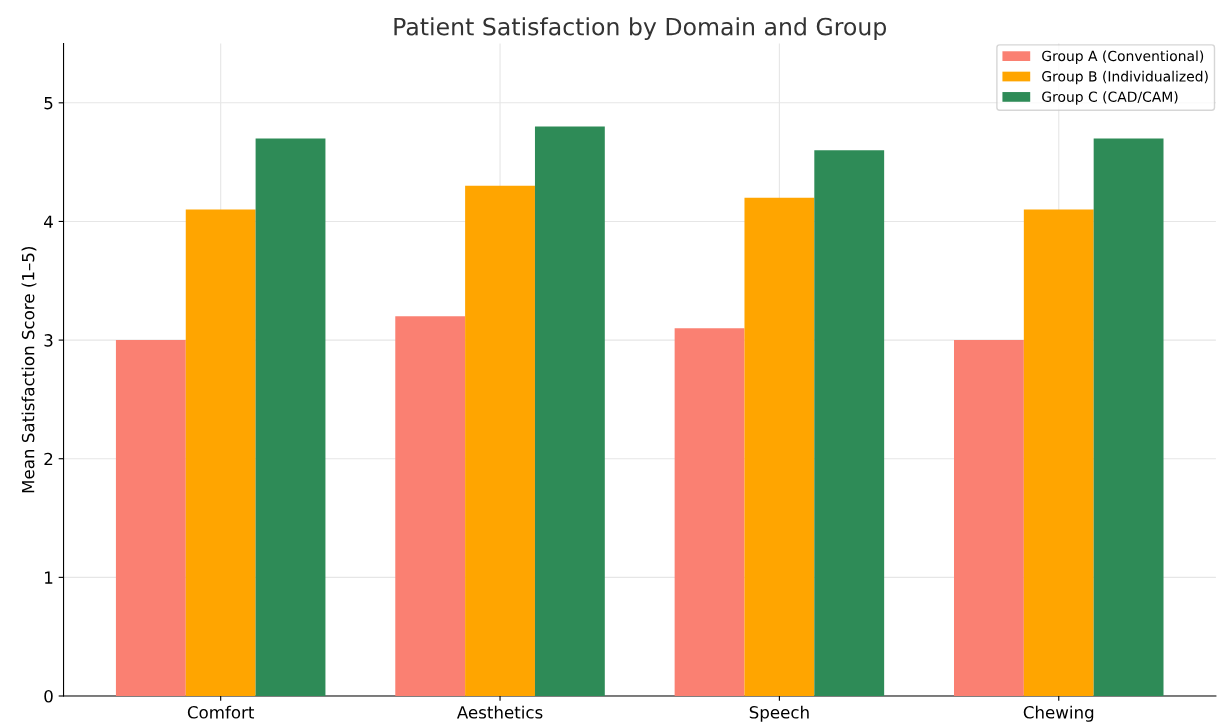 This screenshot has width=1222, height=725. I want to click on x-tick-label: Aesthetics, so click(499, 712).